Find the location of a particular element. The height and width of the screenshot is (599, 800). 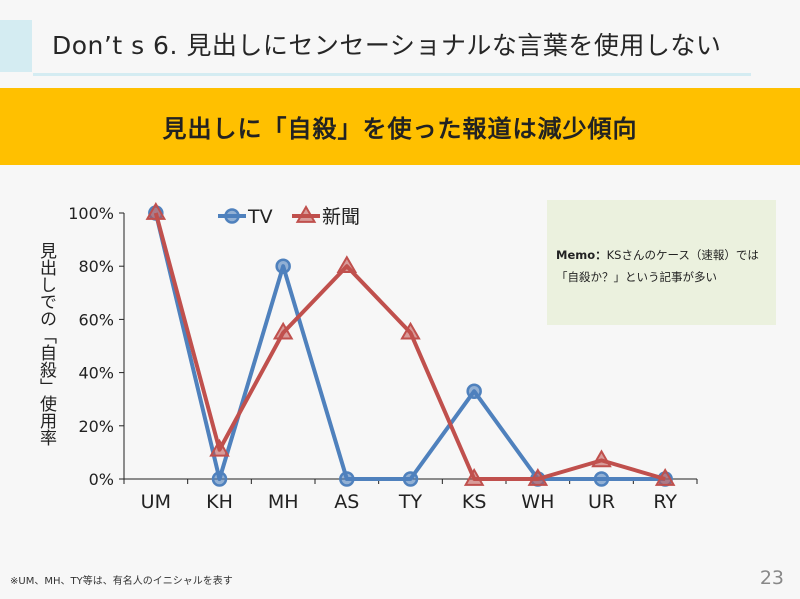

legend-marker-shimbun is located at coordinates (306, 213).